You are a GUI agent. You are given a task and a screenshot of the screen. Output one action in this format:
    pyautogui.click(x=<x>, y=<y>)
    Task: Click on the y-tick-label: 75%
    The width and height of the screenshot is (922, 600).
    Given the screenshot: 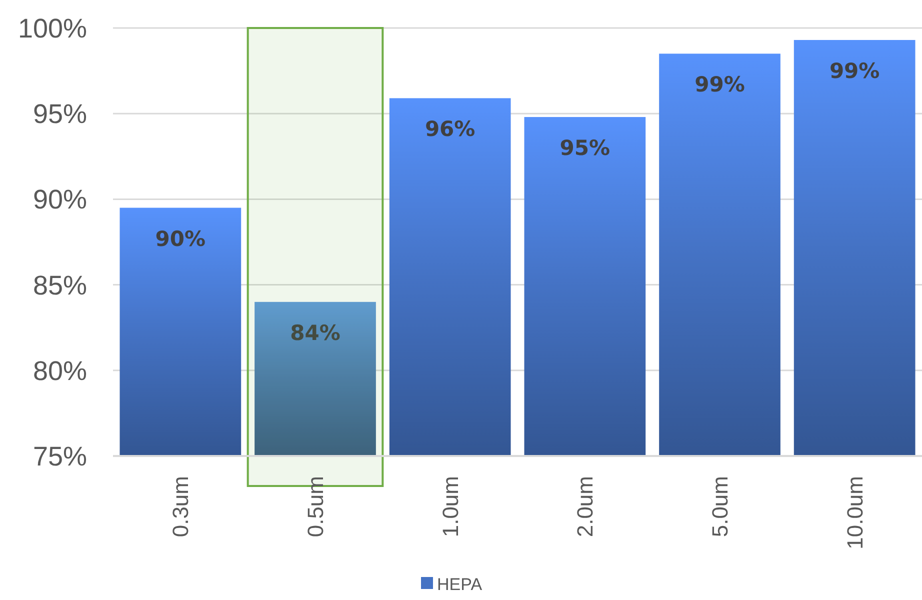 What is the action you would take?
    pyautogui.click(x=59, y=456)
    